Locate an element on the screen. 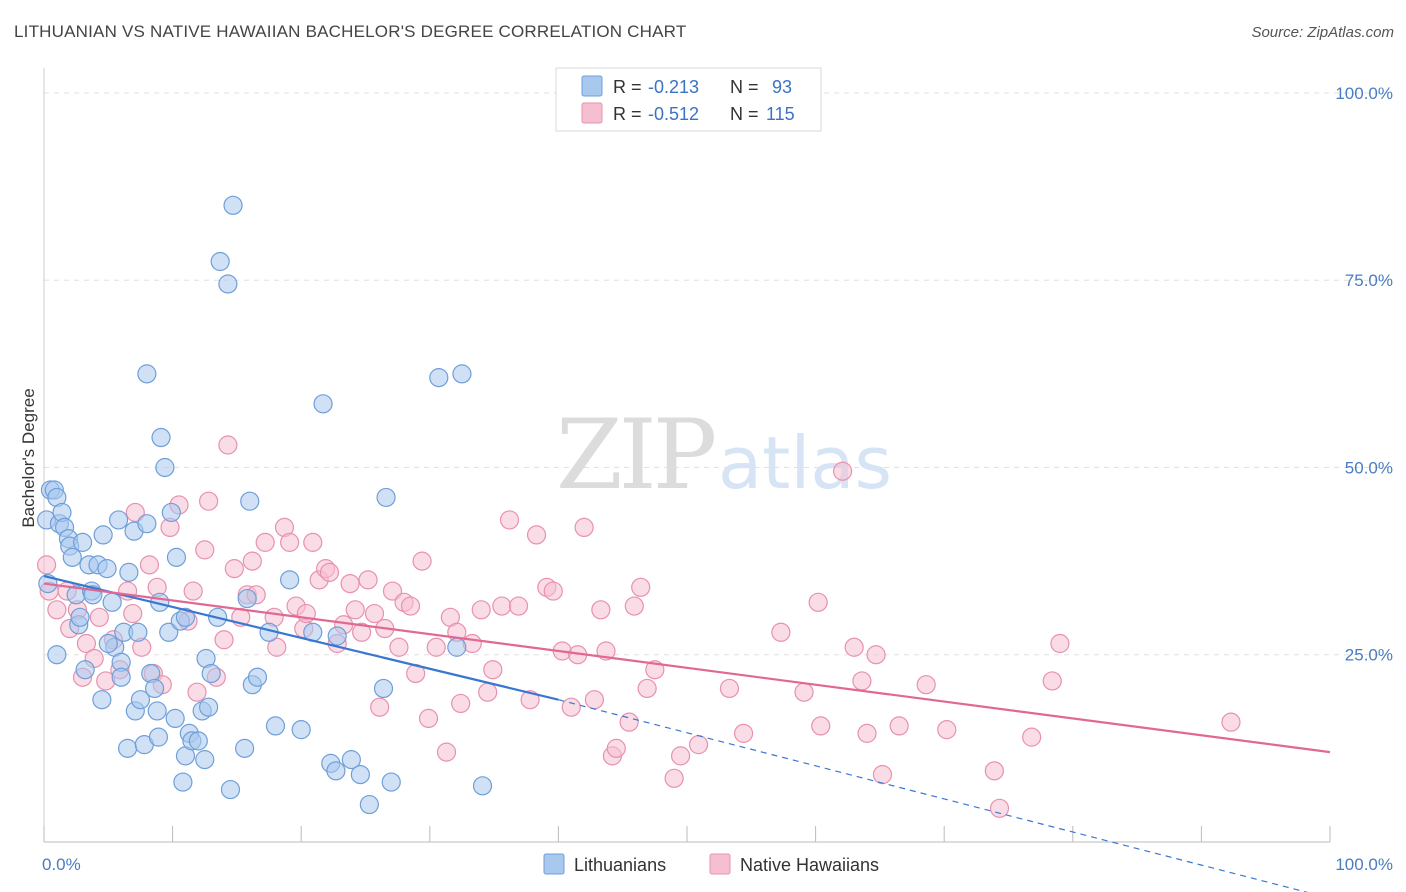 The width and height of the screenshot is (1406, 892). y-axis-title: Bachelor's Degree is located at coordinates (28, 457).